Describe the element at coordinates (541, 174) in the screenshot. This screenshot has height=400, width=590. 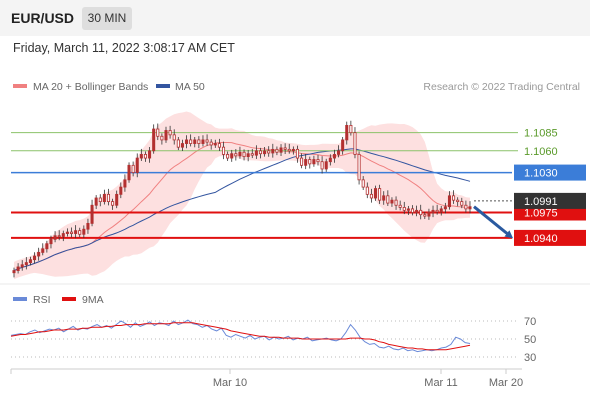
I see `level-label-pivot: 1.1030` at that location.